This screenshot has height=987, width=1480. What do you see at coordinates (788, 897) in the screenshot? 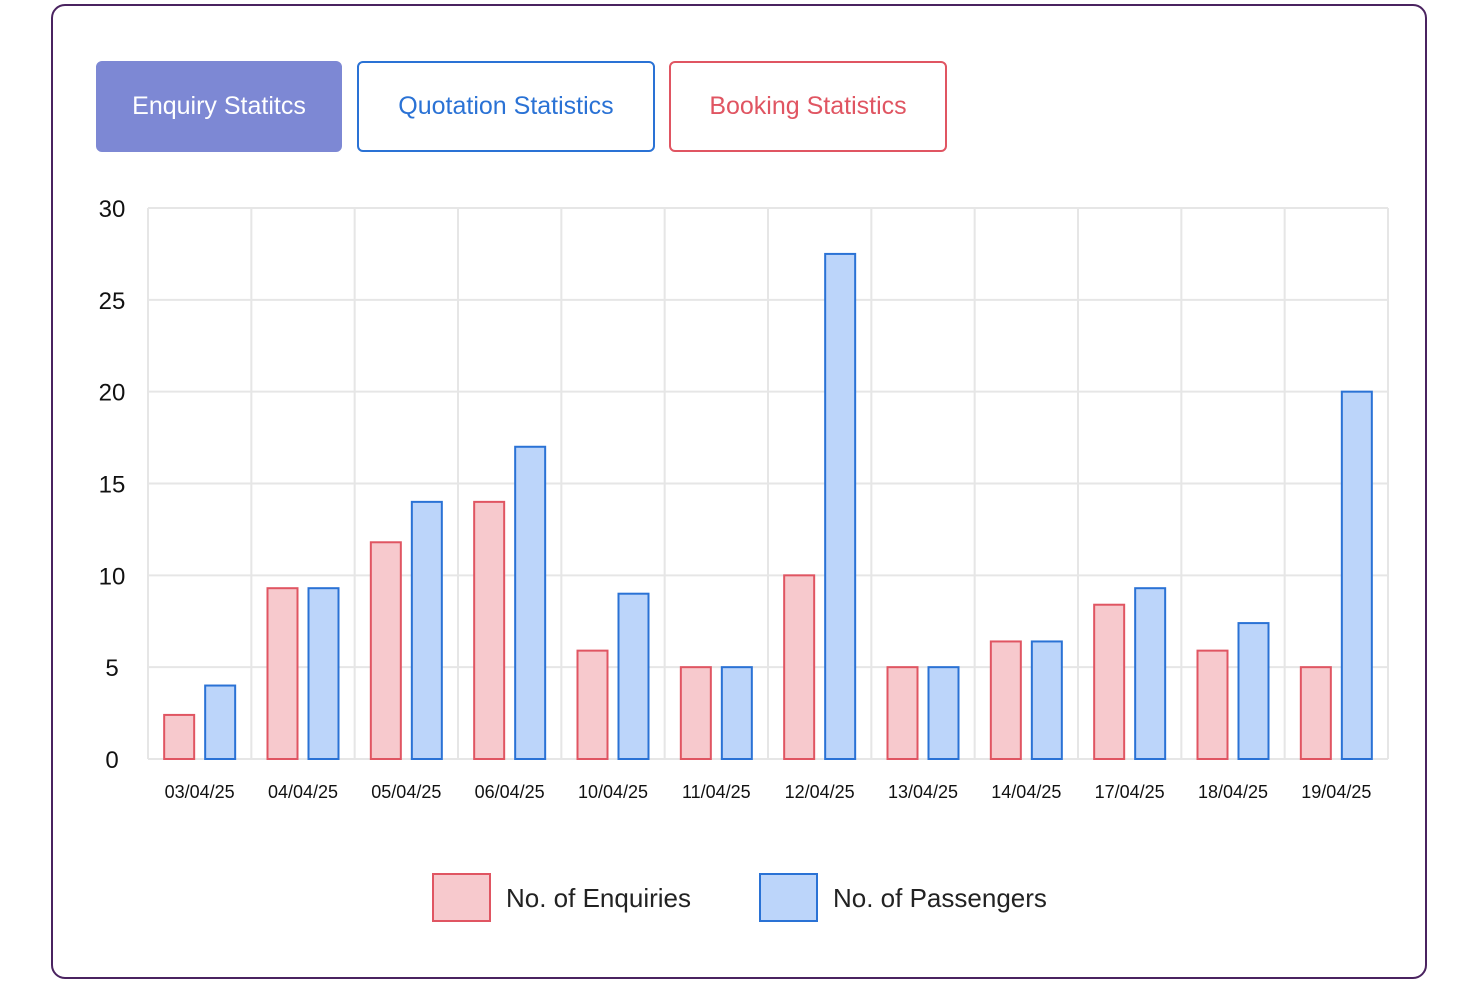
I see `legend-swatch-passengers` at bounding box center [788, 897].